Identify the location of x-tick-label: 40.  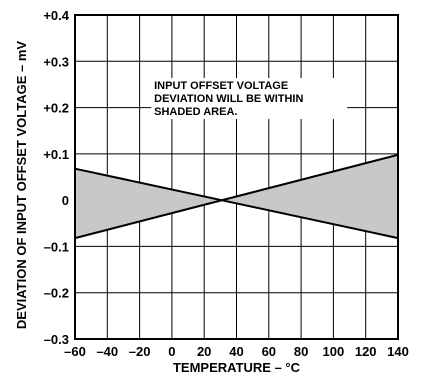
(236, 351).